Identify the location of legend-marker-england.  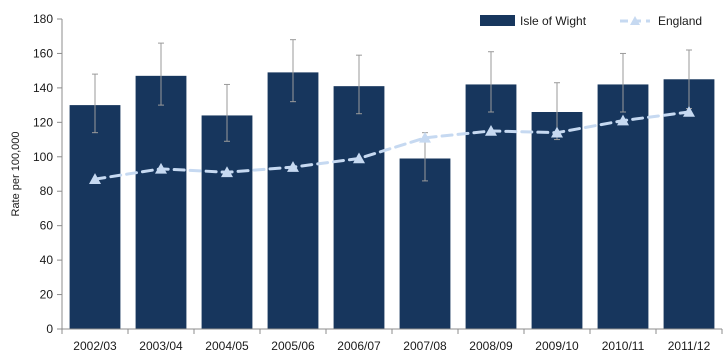
(635, 20).